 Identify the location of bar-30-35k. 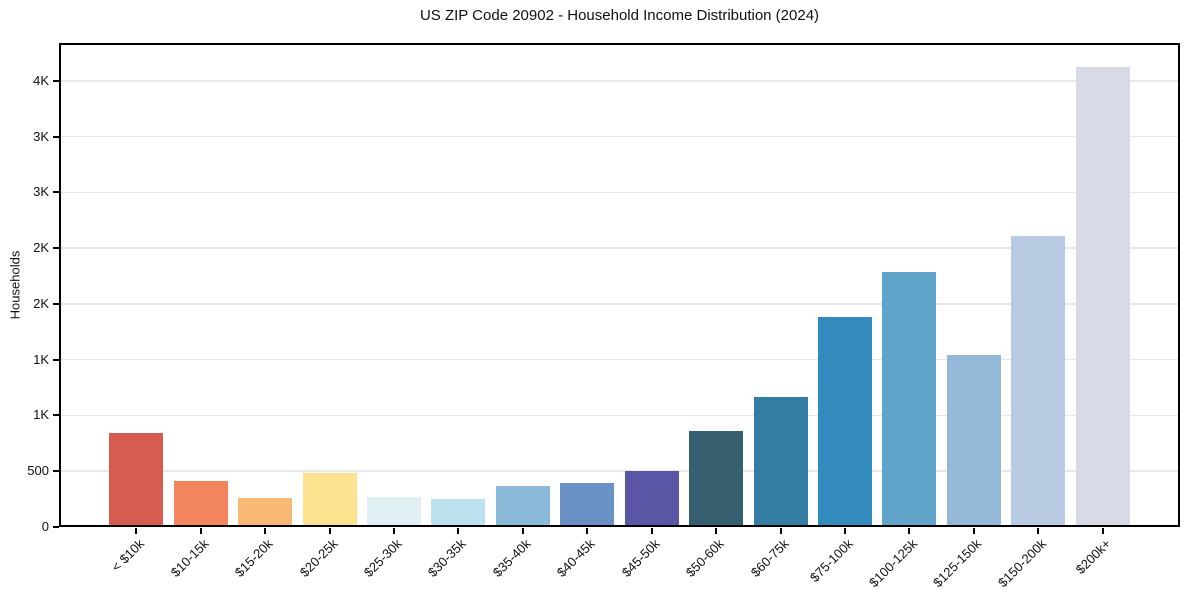
(458, 512).